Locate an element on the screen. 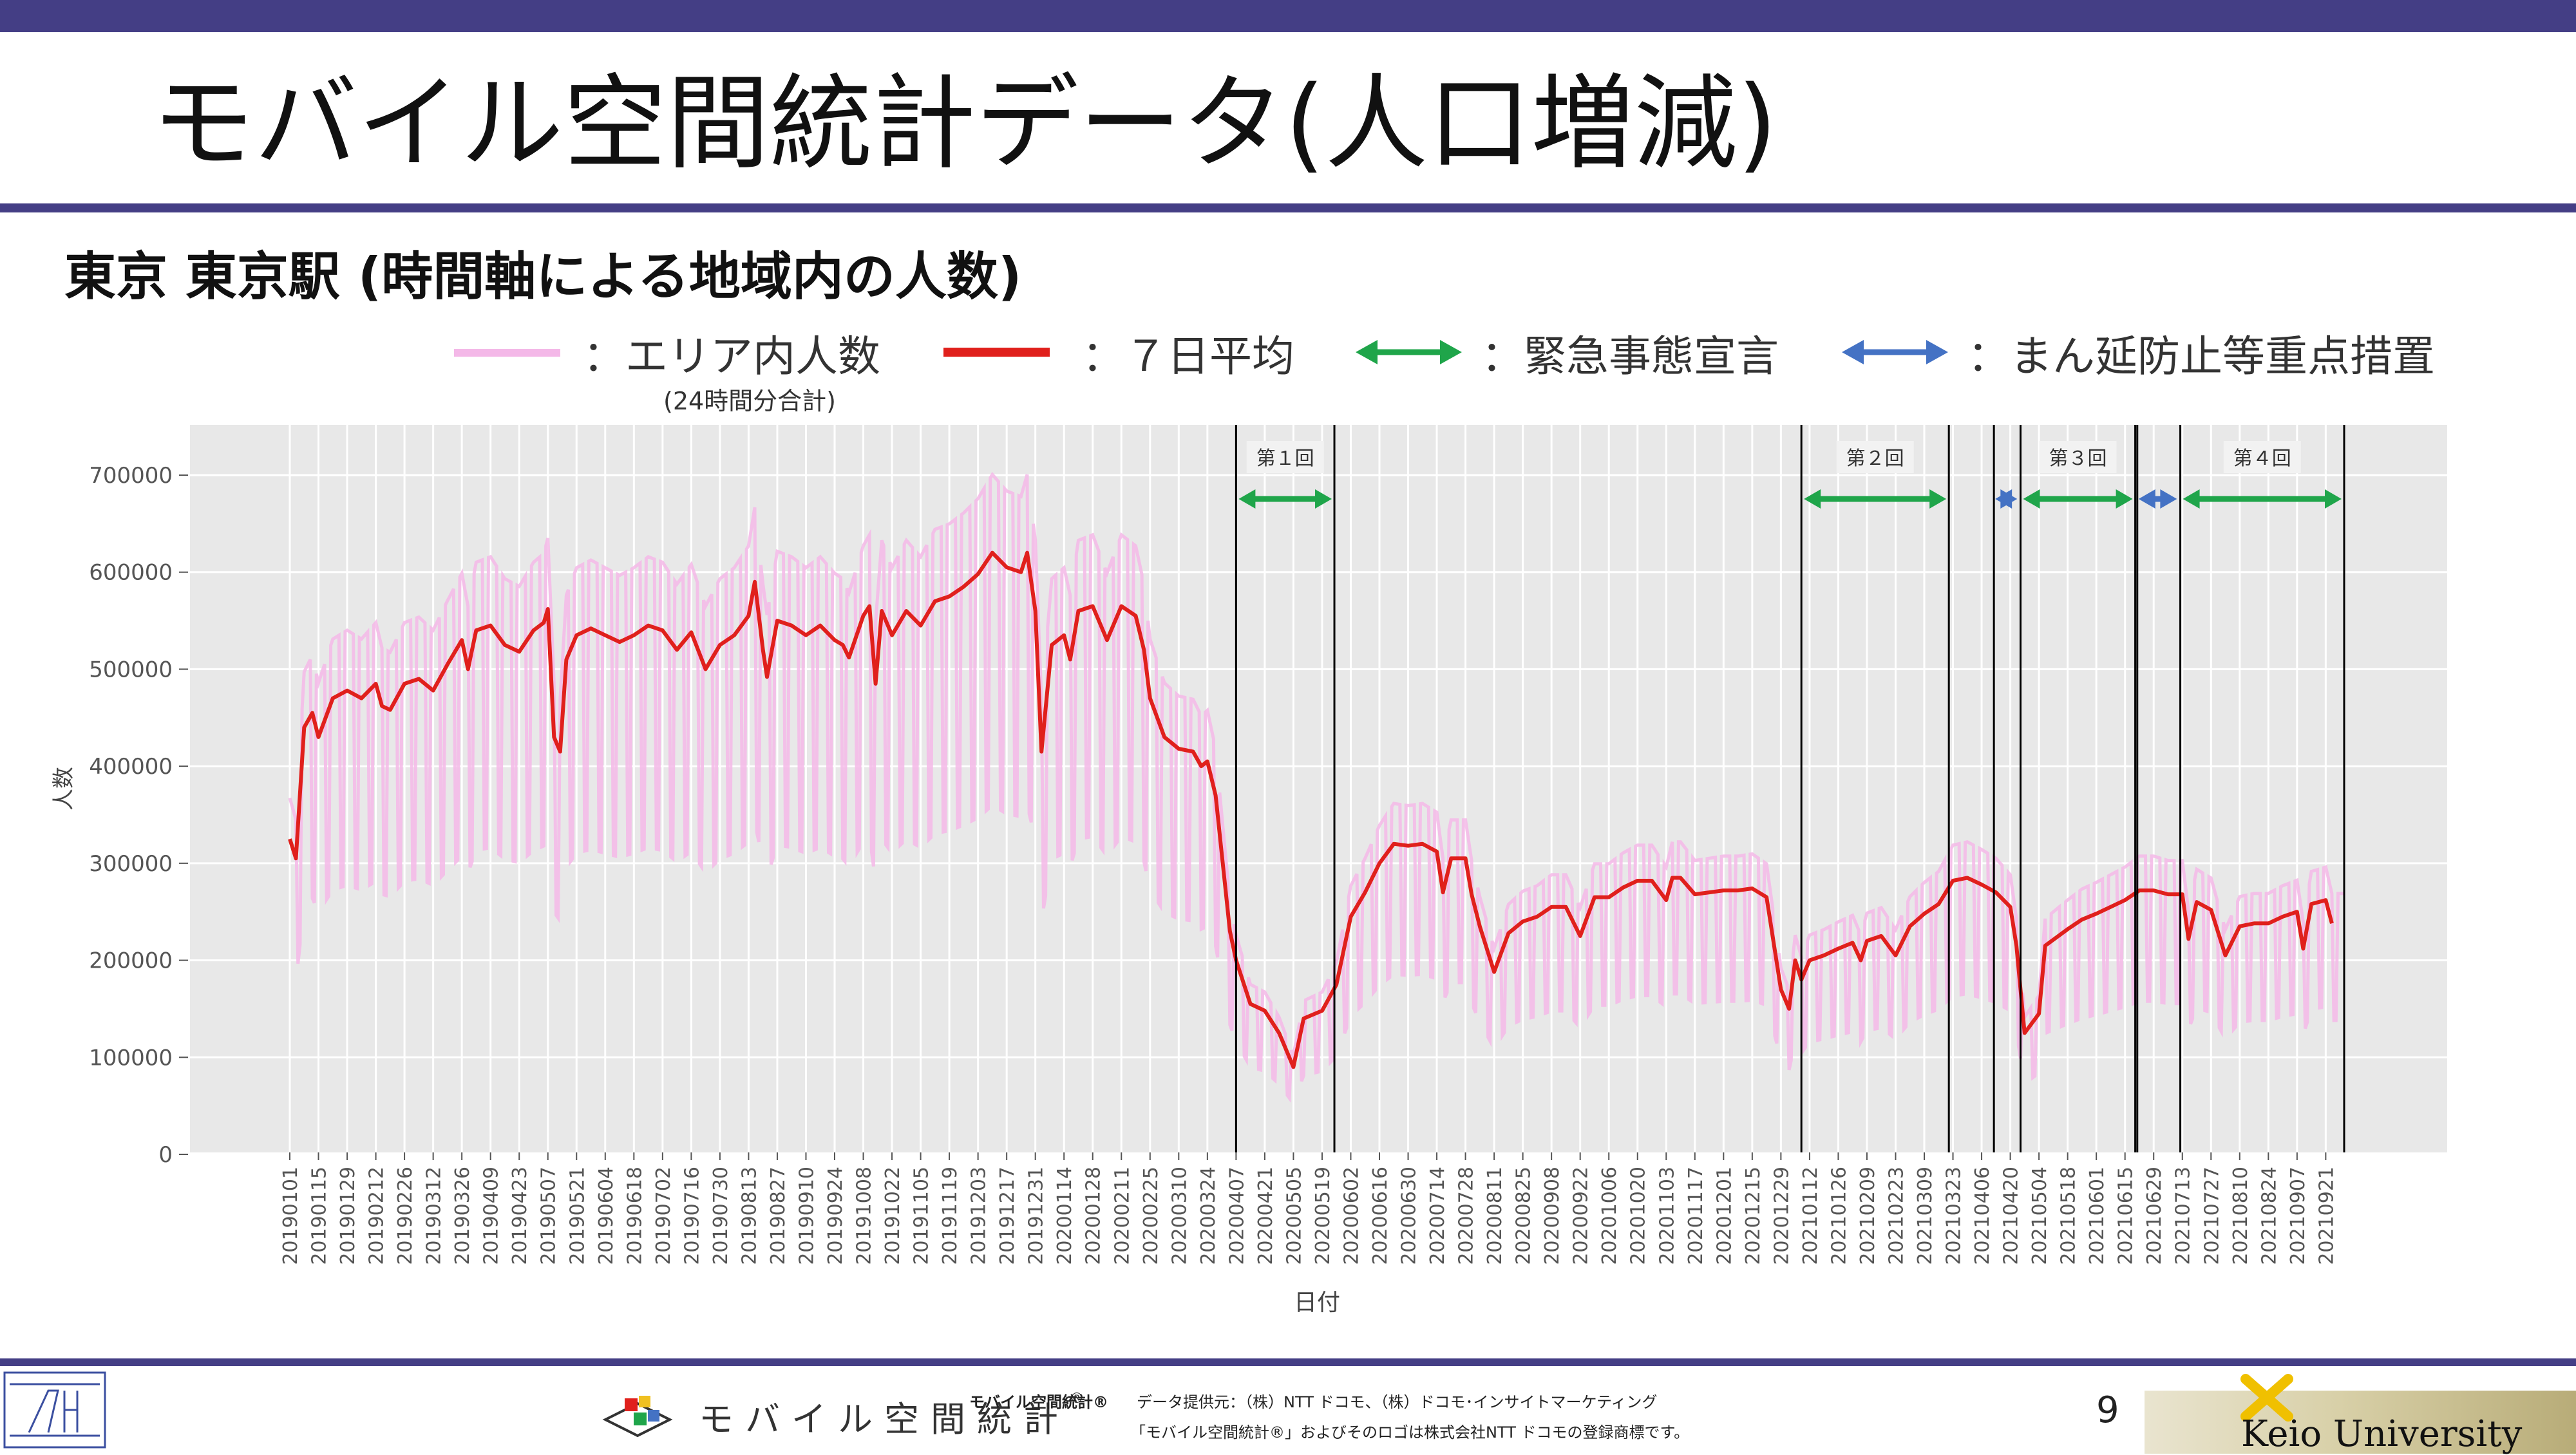  footer-provider: データ提供元：（株）NTT ドコモ、（株）ドコモ･インサイトマーケティング is located at coordinates (1397, 1402).